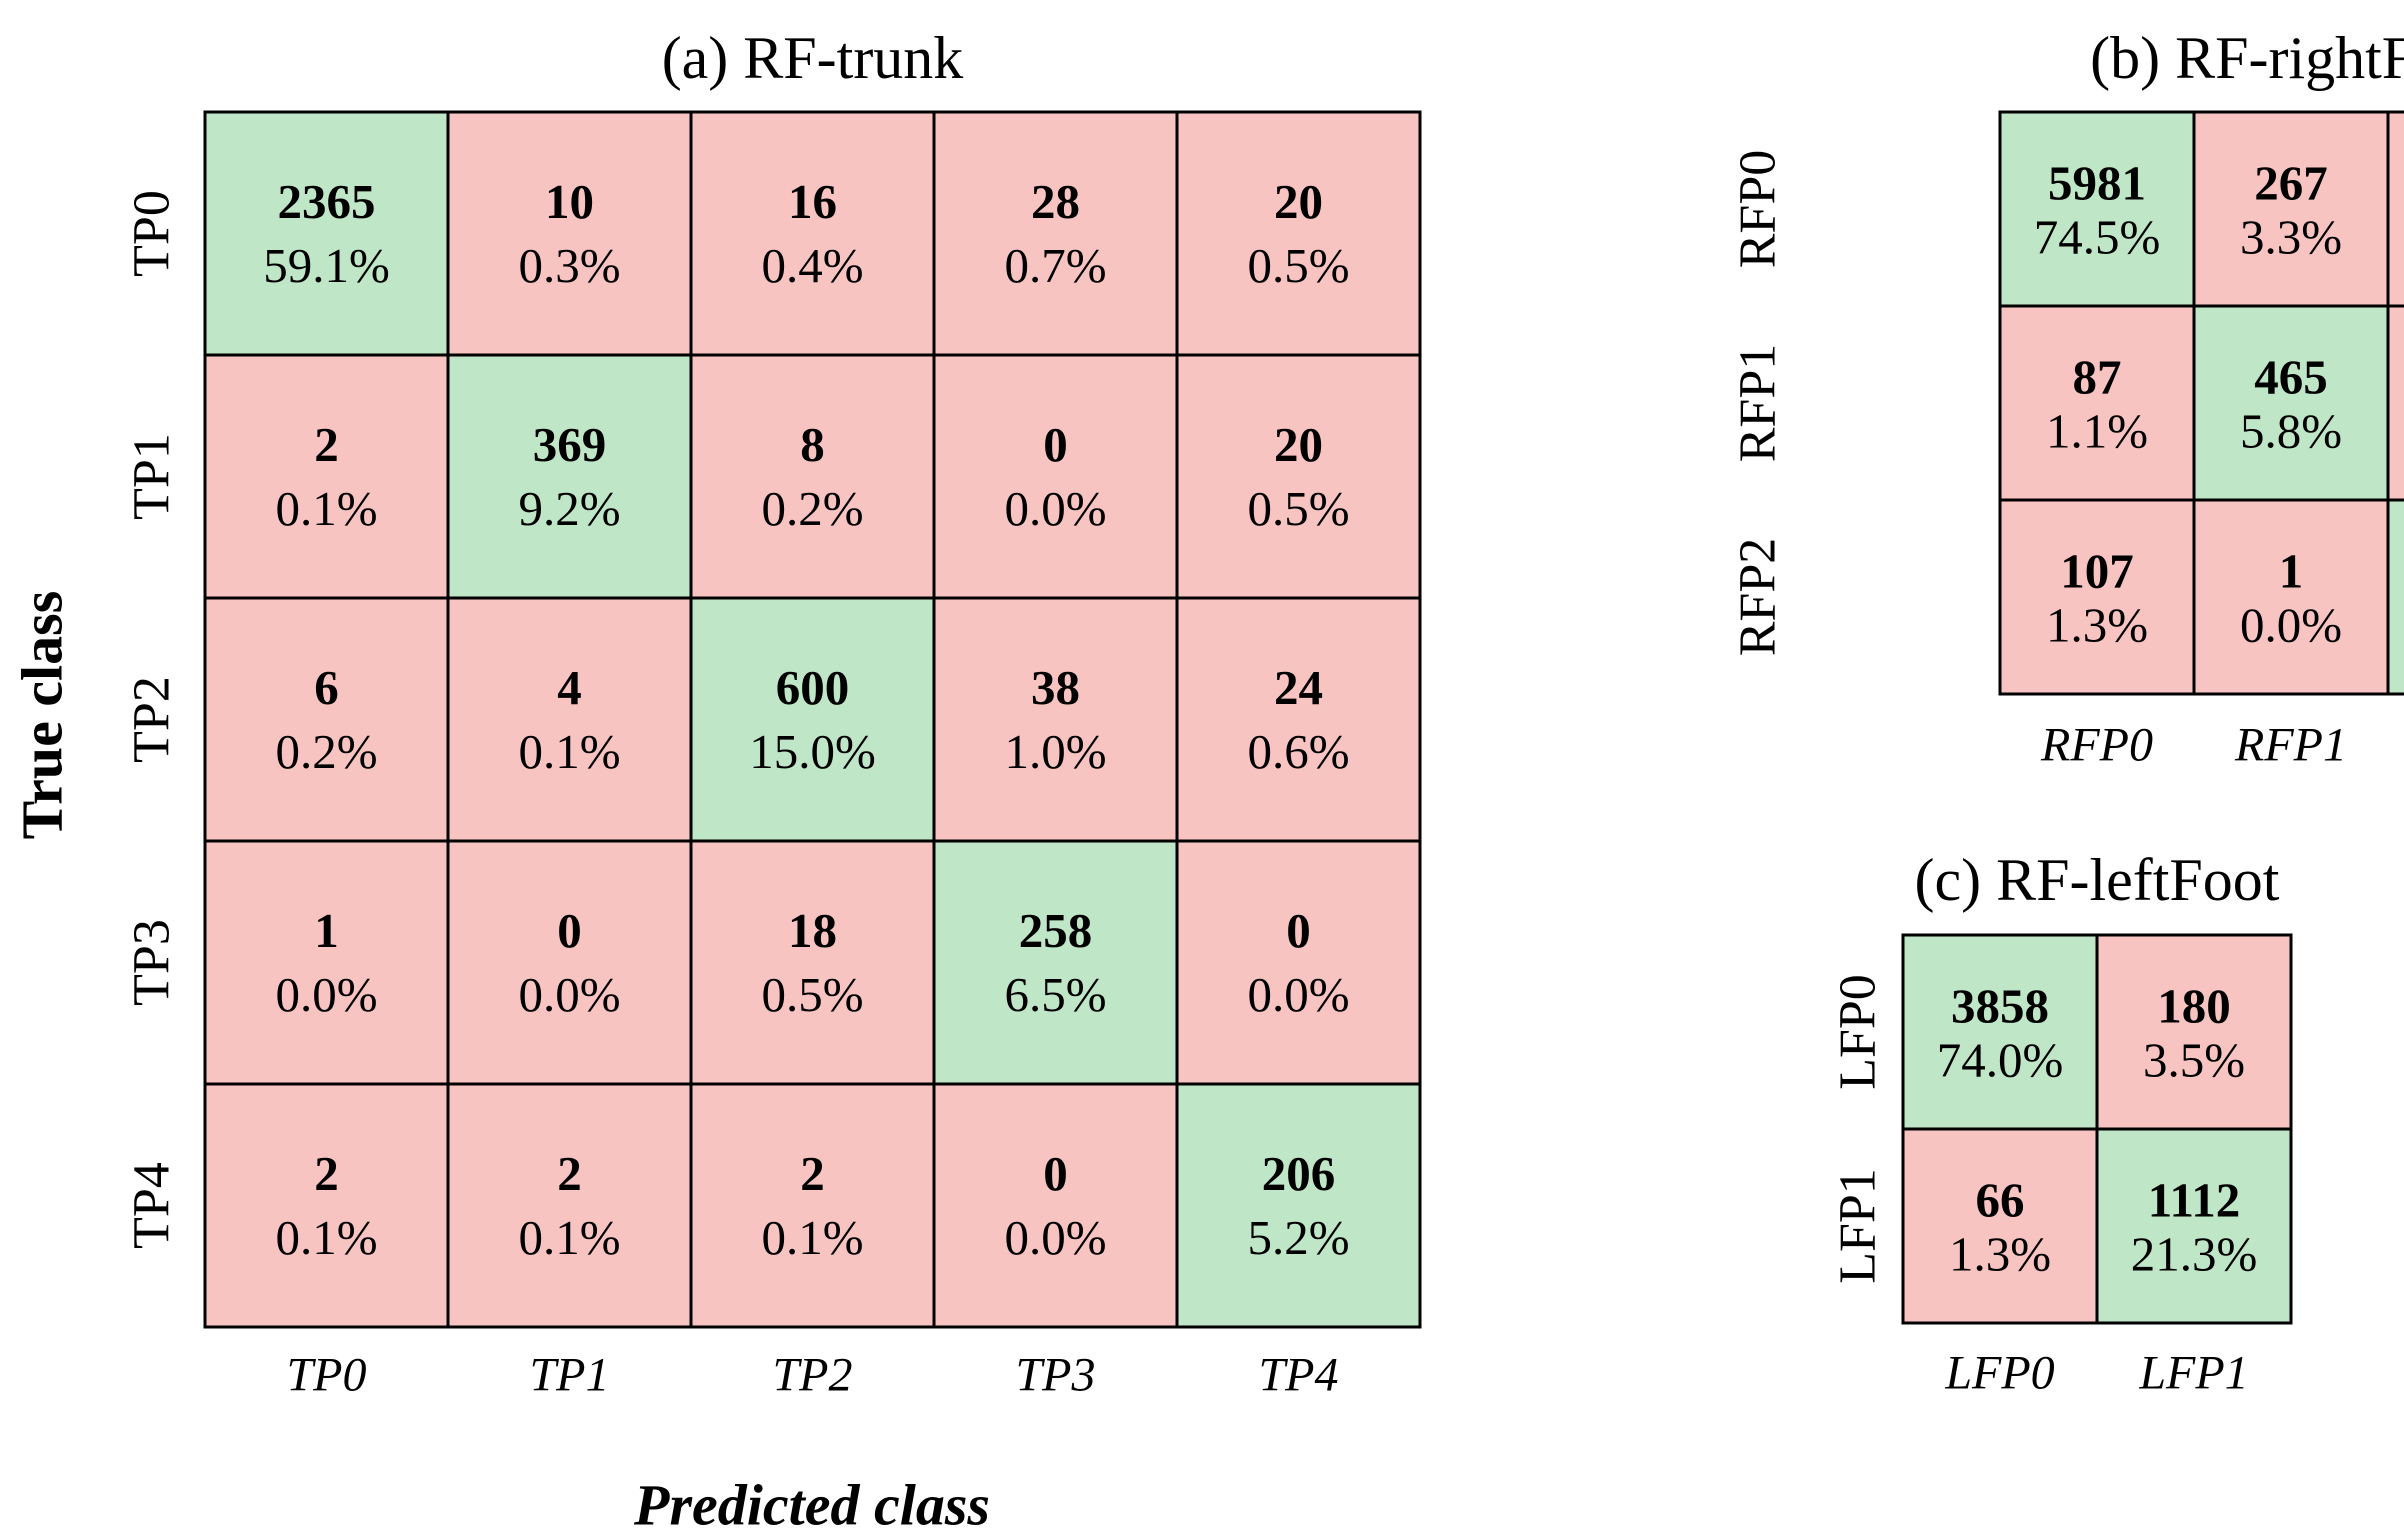 Image resolution: width=2404 pixels, height=1540 pixels. I want to click on cell-count: 2365, so click(327, 201).